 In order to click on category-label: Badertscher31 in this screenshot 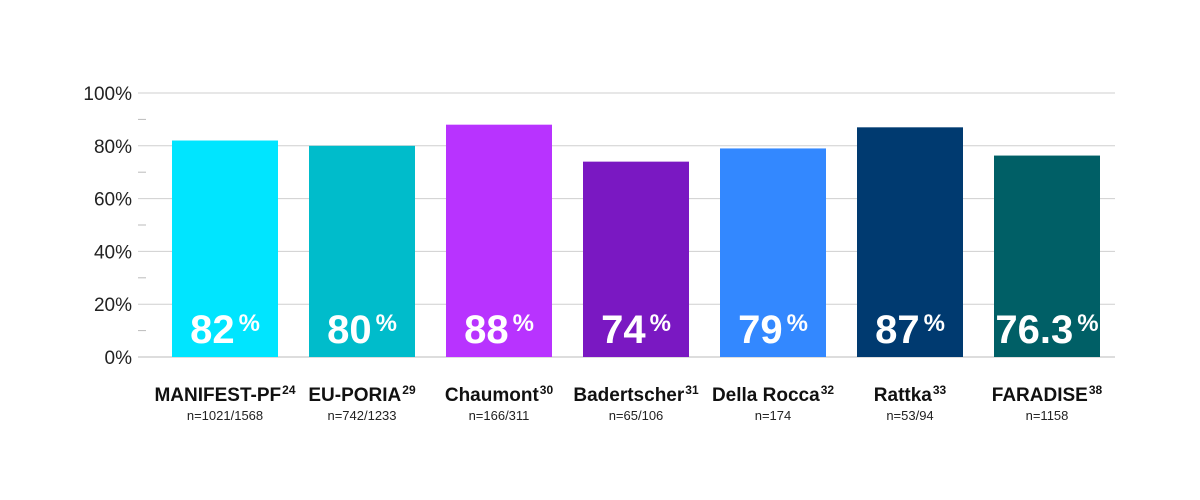, I will do `click(636, 394)`.